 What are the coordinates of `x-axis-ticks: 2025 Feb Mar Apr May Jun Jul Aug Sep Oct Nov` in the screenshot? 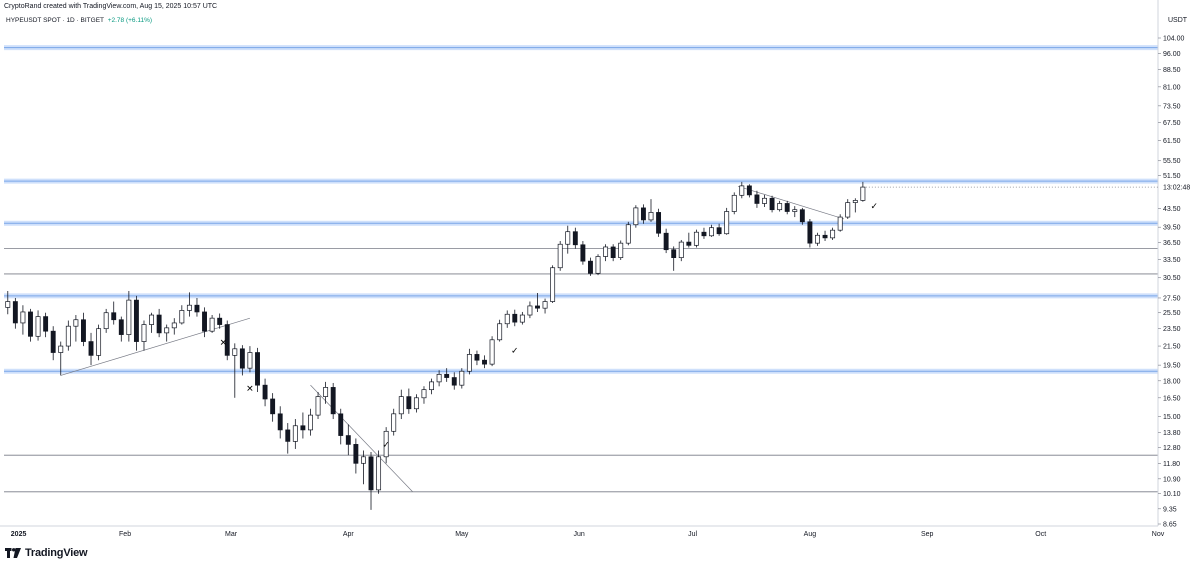 It's located at (588, 534).